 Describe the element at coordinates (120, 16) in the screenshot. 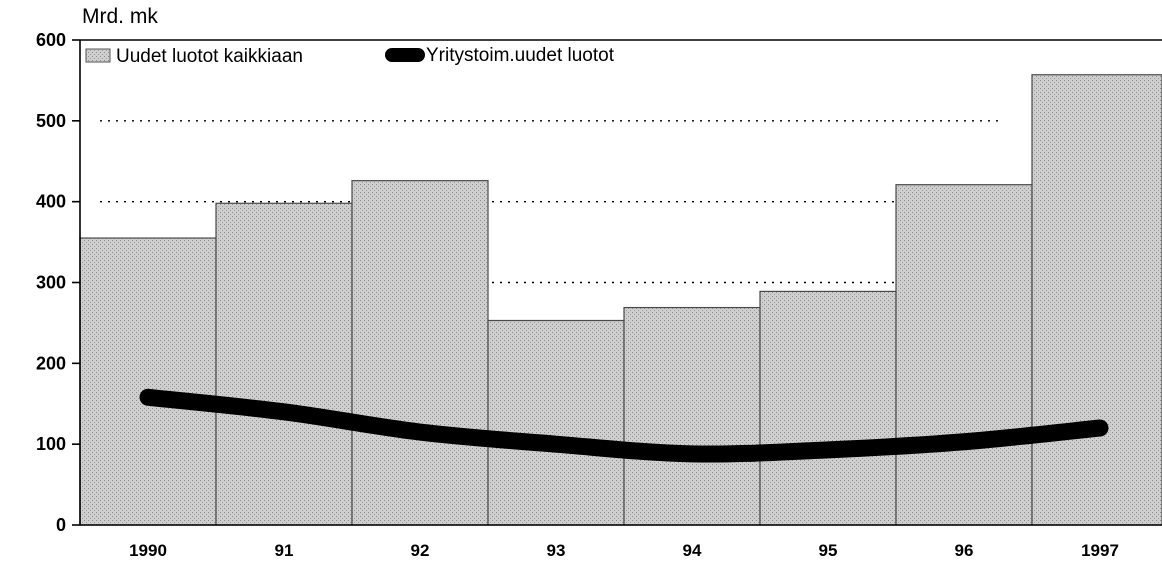

I see `y-unit-label: Mrd. mk` at that location.